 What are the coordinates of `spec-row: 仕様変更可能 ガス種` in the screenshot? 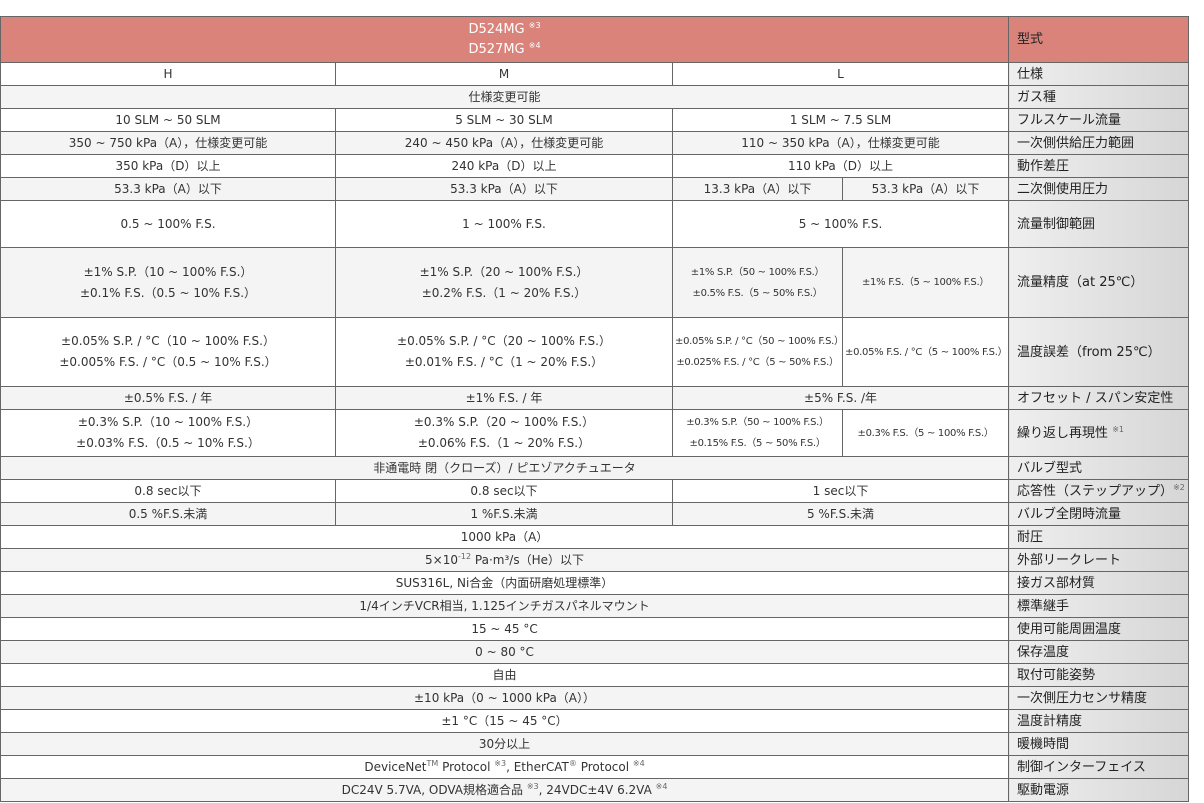 It's located at (595, 97).